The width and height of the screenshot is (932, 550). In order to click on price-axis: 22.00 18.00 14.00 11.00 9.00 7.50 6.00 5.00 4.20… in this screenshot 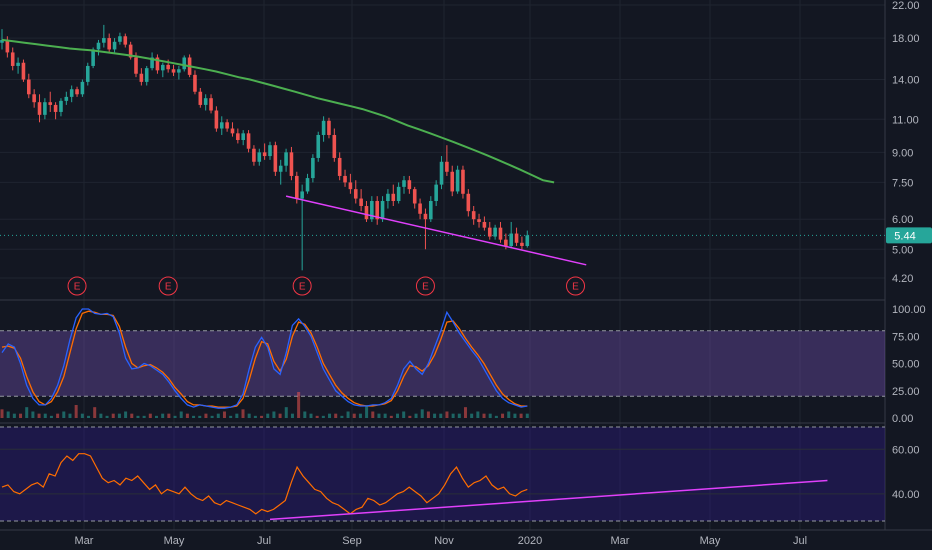, I will do `click(909, 250)`.